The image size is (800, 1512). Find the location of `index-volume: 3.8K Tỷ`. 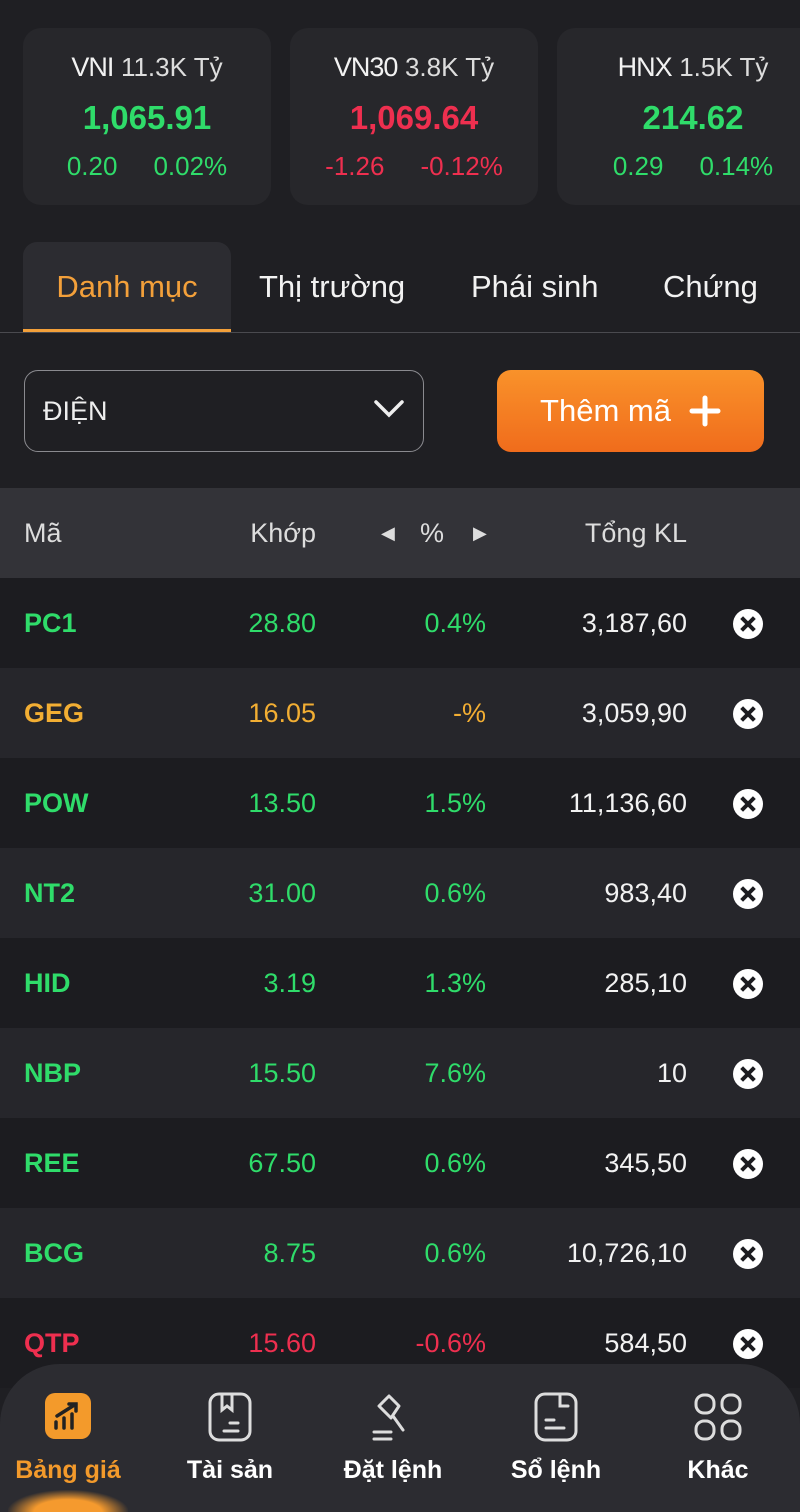

index-volume: 3.8K Tỷ is located at coordinates (449, 67).